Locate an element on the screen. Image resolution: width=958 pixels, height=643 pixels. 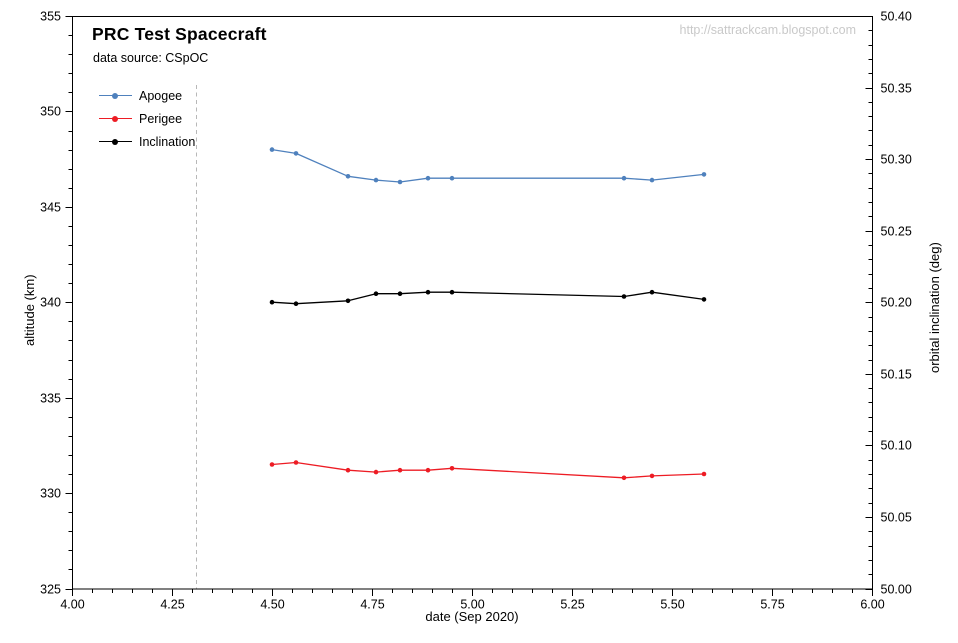
legend: Apogee Perigee Inclination is located at coordinates (147, 118).